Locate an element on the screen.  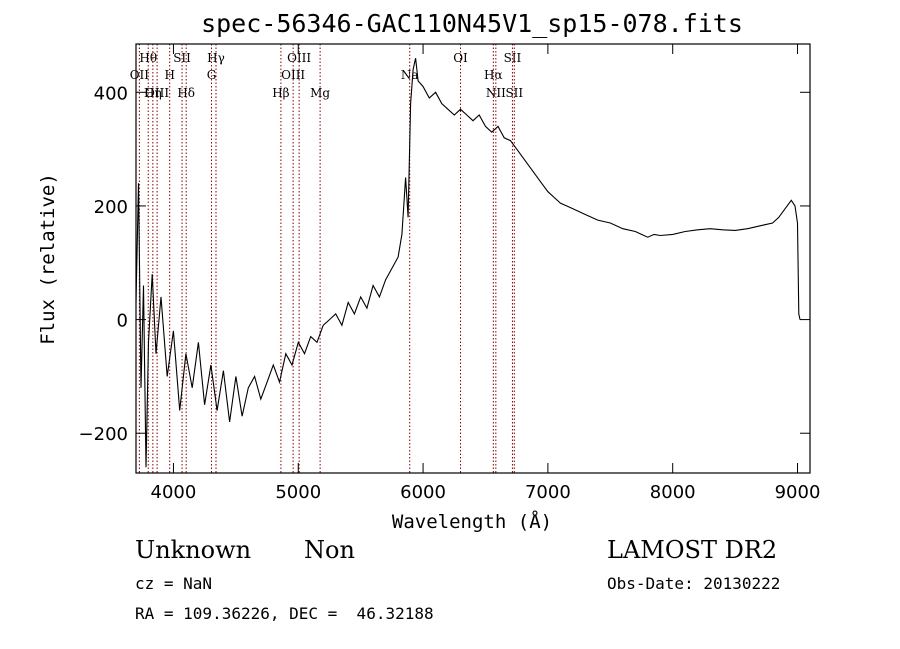
spectral-line-label: H is located at coordinates (169, 75).